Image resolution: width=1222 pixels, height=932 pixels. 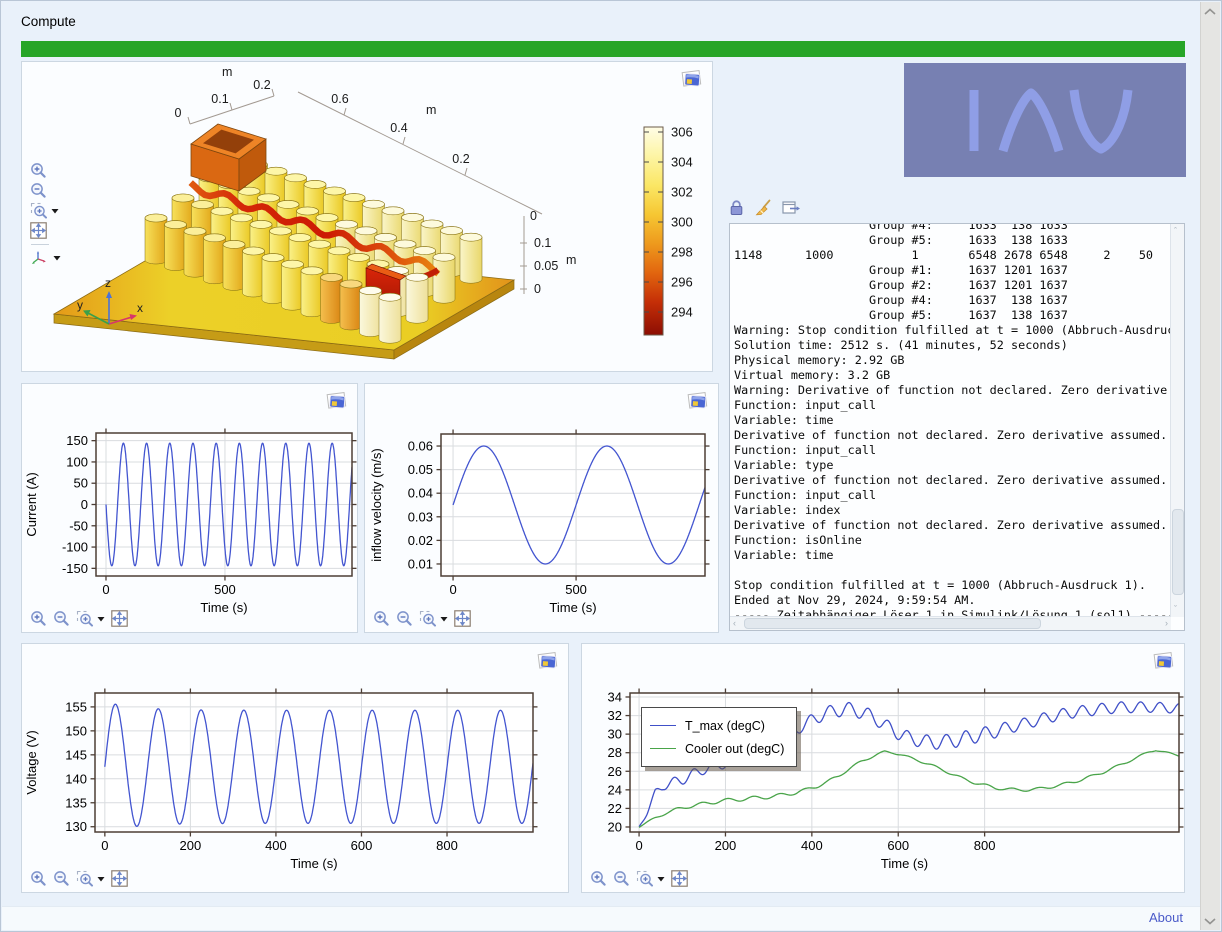 What do you see at coordinates (40, 258) in the screenshot?
I see `default-view-icon` at bounding box center [40, 258].